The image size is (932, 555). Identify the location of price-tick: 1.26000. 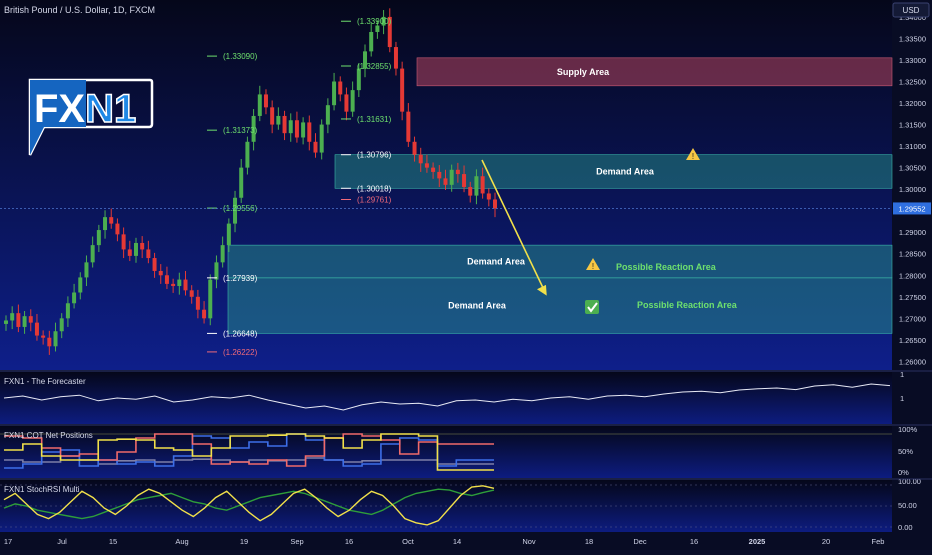
(912, 361).